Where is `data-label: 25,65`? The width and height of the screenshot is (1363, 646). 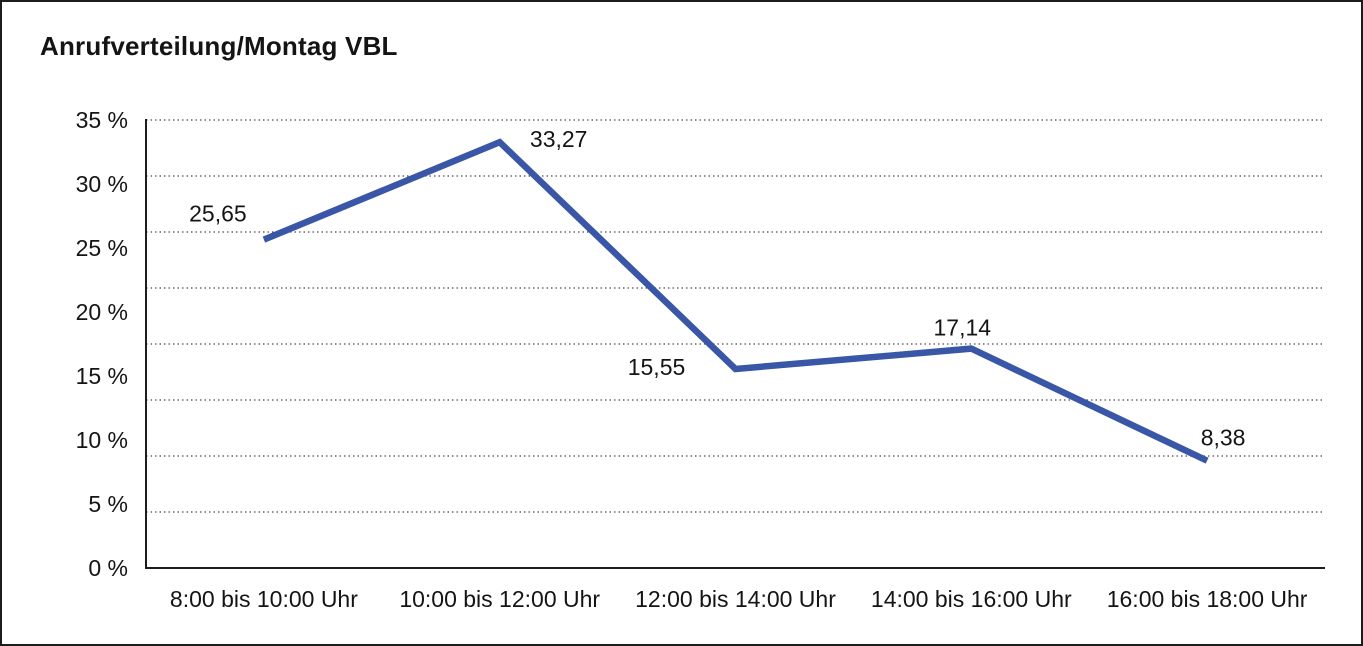
data-label: 25,65 is located at coordinates (218, 214).